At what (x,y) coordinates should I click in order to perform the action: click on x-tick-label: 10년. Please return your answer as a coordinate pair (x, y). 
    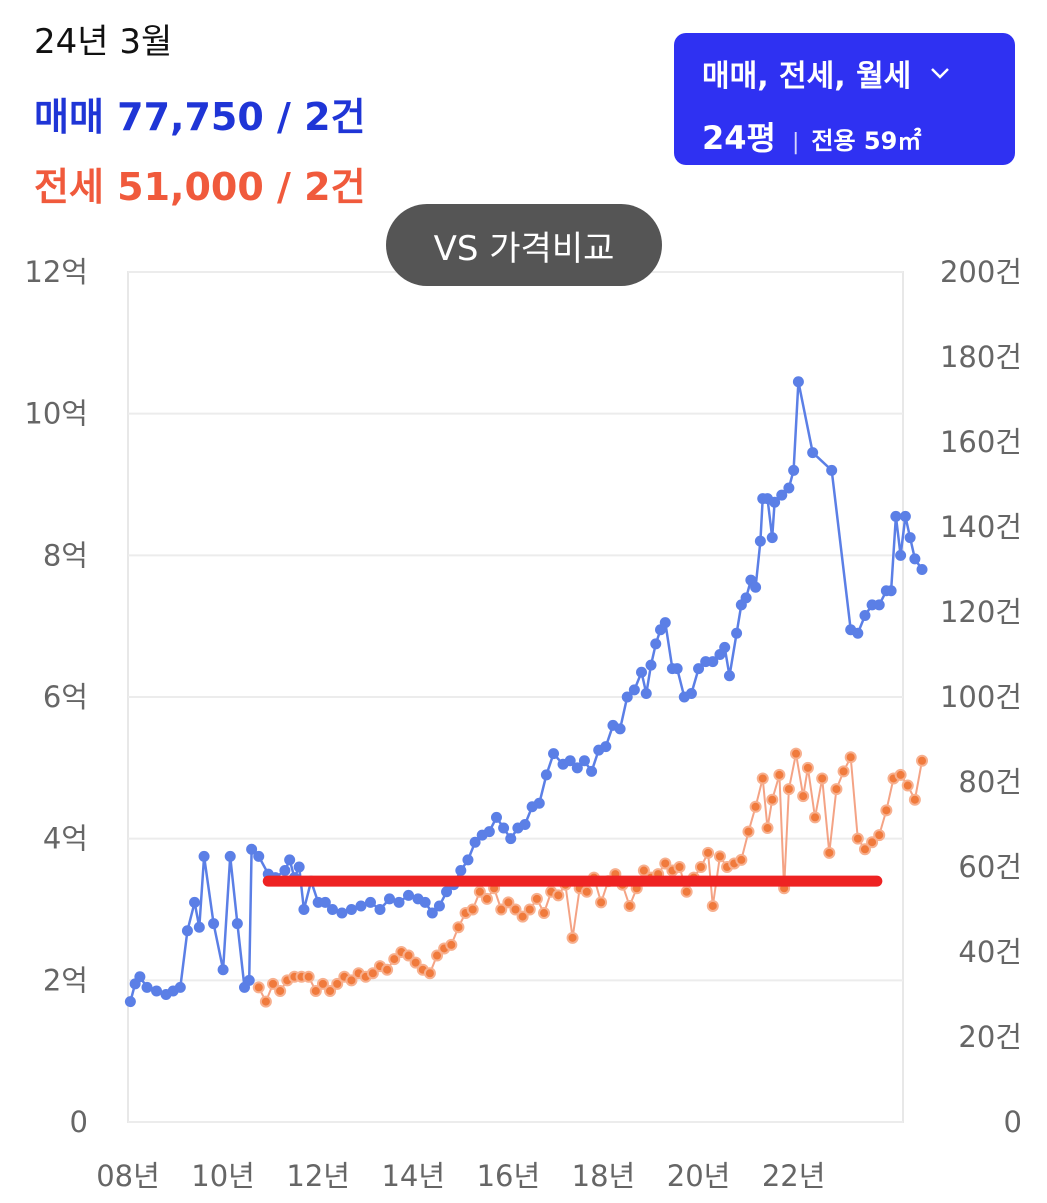
    Looking at the image, I should click on (223, 1176).